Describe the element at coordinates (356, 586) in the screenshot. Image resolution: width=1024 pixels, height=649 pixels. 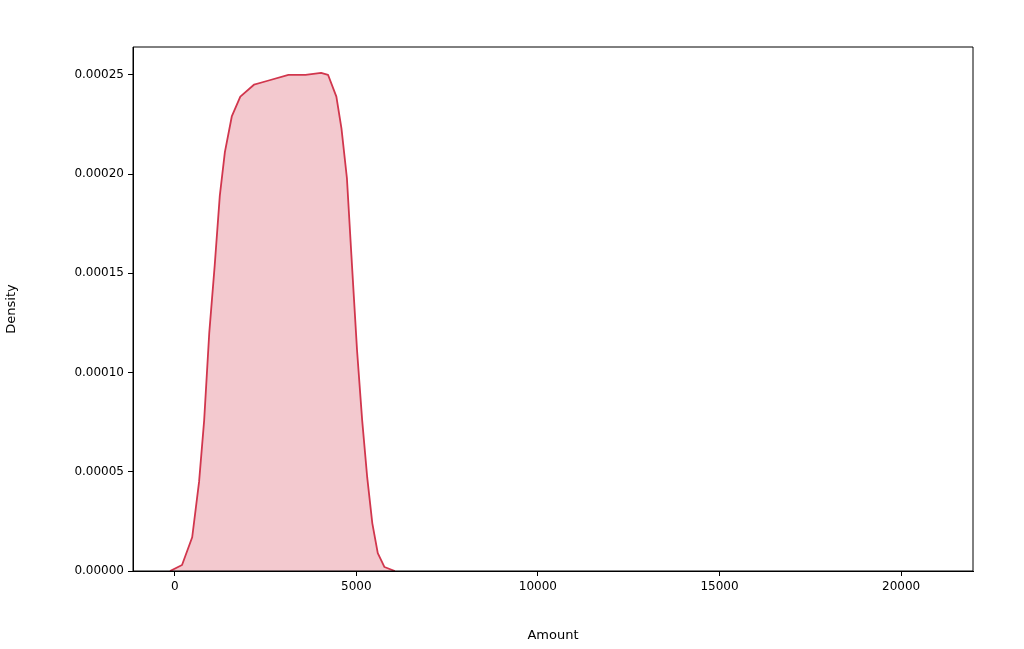
I see `x-tick-label: 5000` at that location.